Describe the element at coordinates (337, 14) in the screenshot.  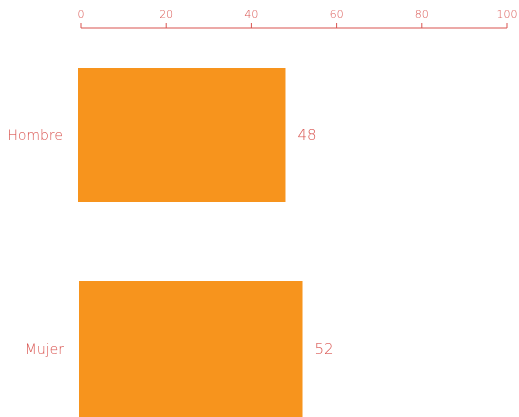
I see `x-tick-label-60: 60` at that location.